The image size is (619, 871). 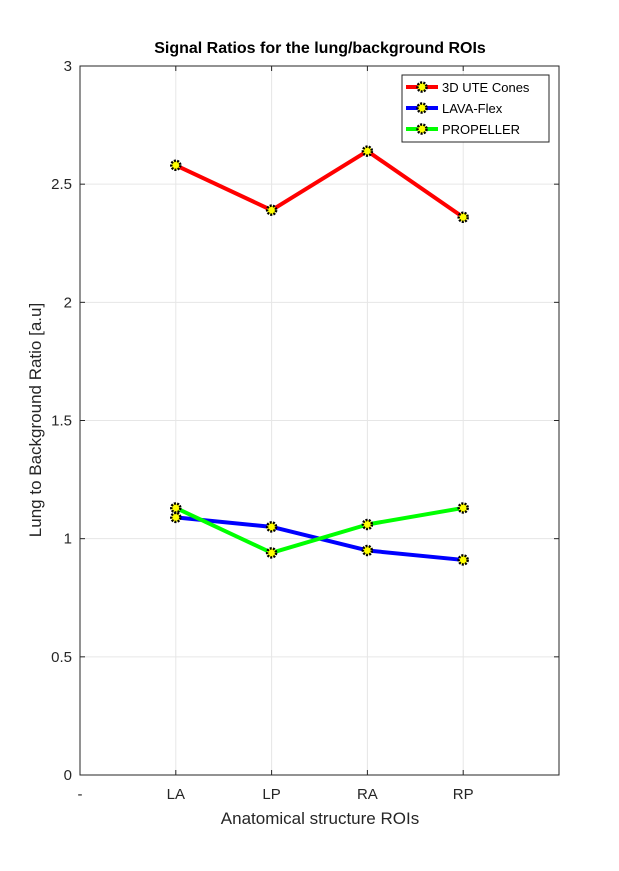 What do you see at coordinates (463, 794) in the screenshot?
I see `x-tick-label: RP` at bounding box center [463, 794].